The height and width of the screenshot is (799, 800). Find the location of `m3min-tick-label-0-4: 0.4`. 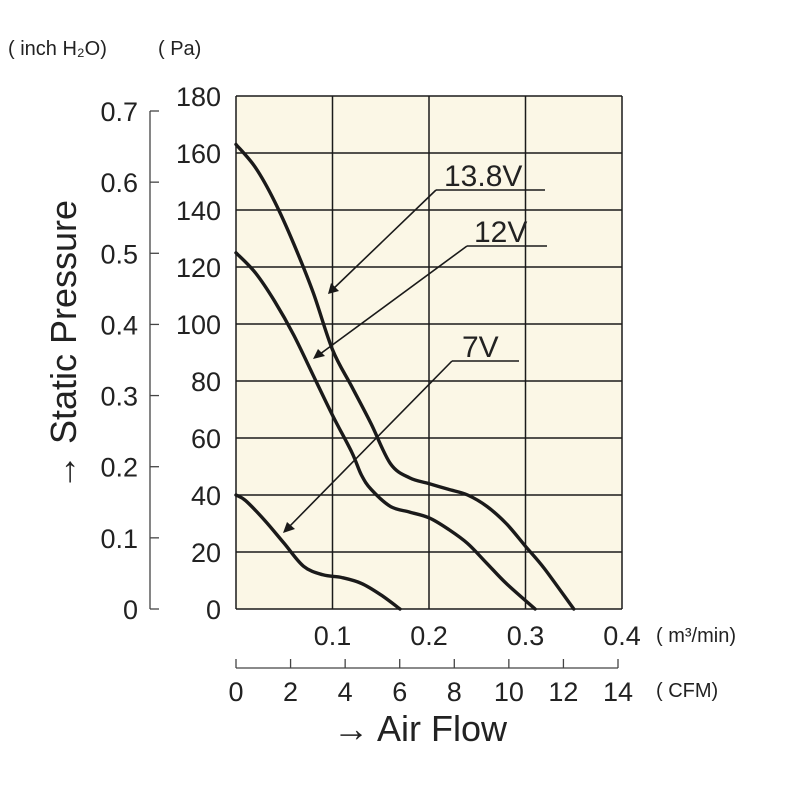

m3min-tick-label-0-4: 0.4 is located at coordinates (622, 636).